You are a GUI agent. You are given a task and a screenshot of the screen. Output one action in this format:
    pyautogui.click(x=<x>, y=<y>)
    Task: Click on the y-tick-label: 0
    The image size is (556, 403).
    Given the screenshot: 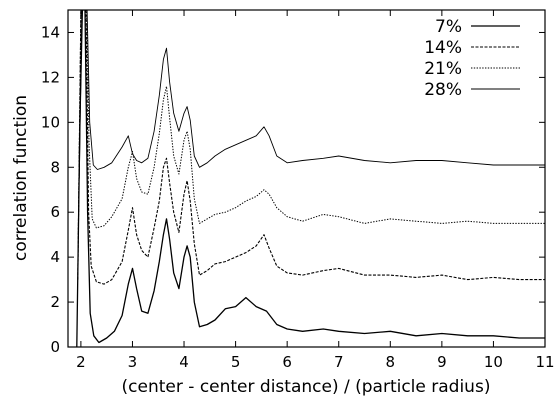 What is the action you would take?
    pyautogui.click(x=55, y=347)
    